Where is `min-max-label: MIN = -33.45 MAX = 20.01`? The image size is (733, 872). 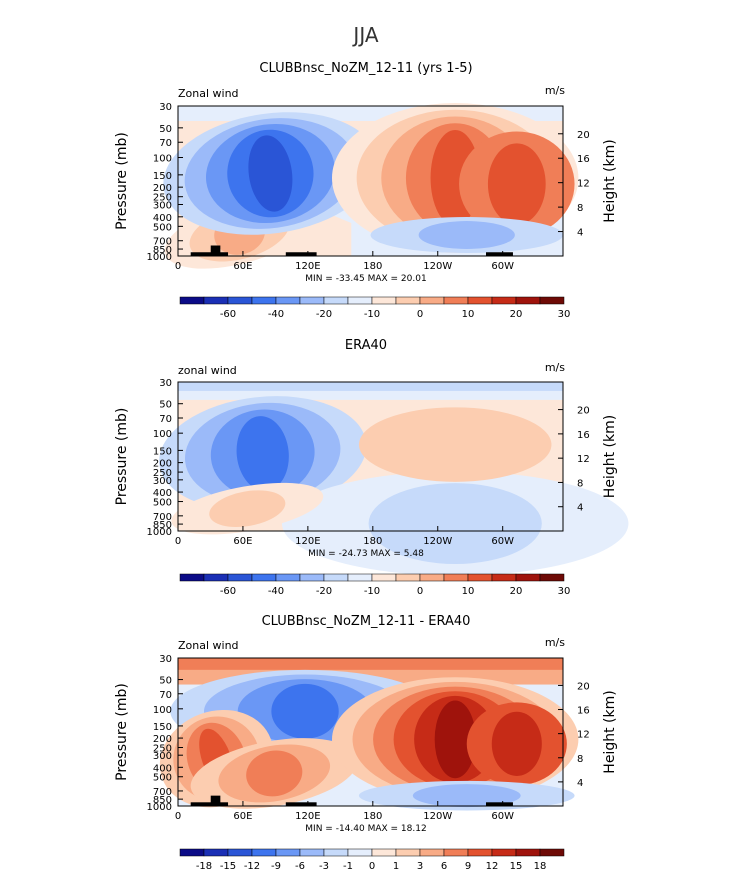 min-max-label: MIN = -33.45 MAX = 20.01 is located at coordinates (365, 279).